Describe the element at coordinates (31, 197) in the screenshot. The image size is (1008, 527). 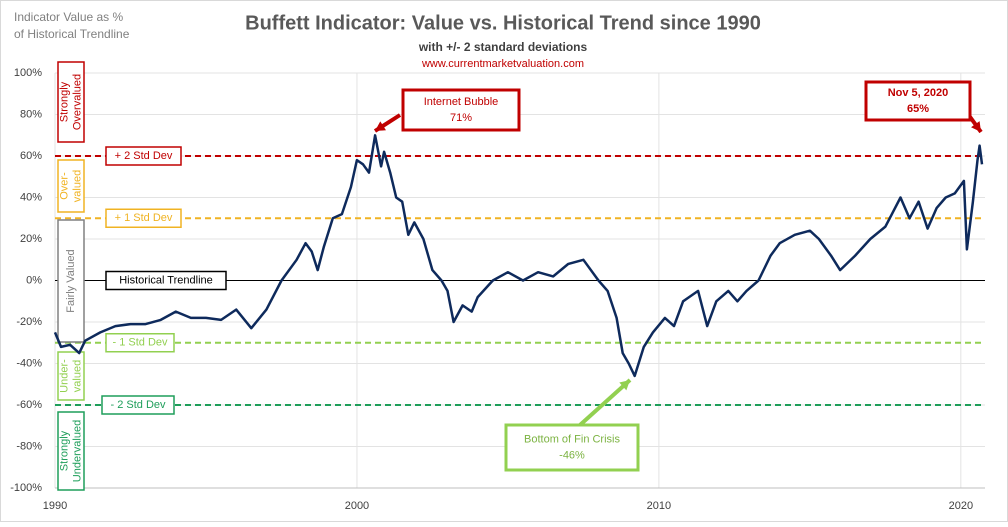
I see `y-tick-label: 40%` at that location.